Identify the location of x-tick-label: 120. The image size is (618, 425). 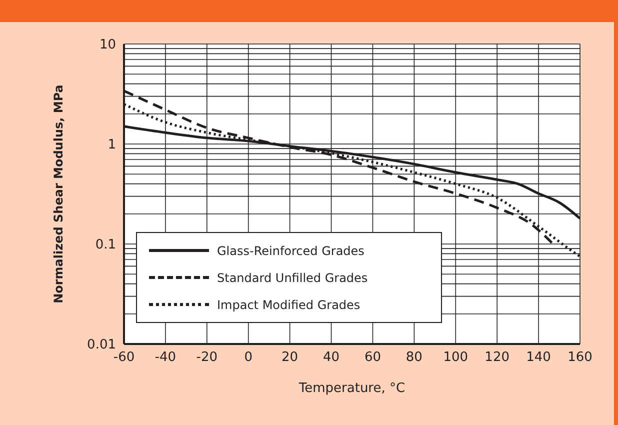
(497, 358).